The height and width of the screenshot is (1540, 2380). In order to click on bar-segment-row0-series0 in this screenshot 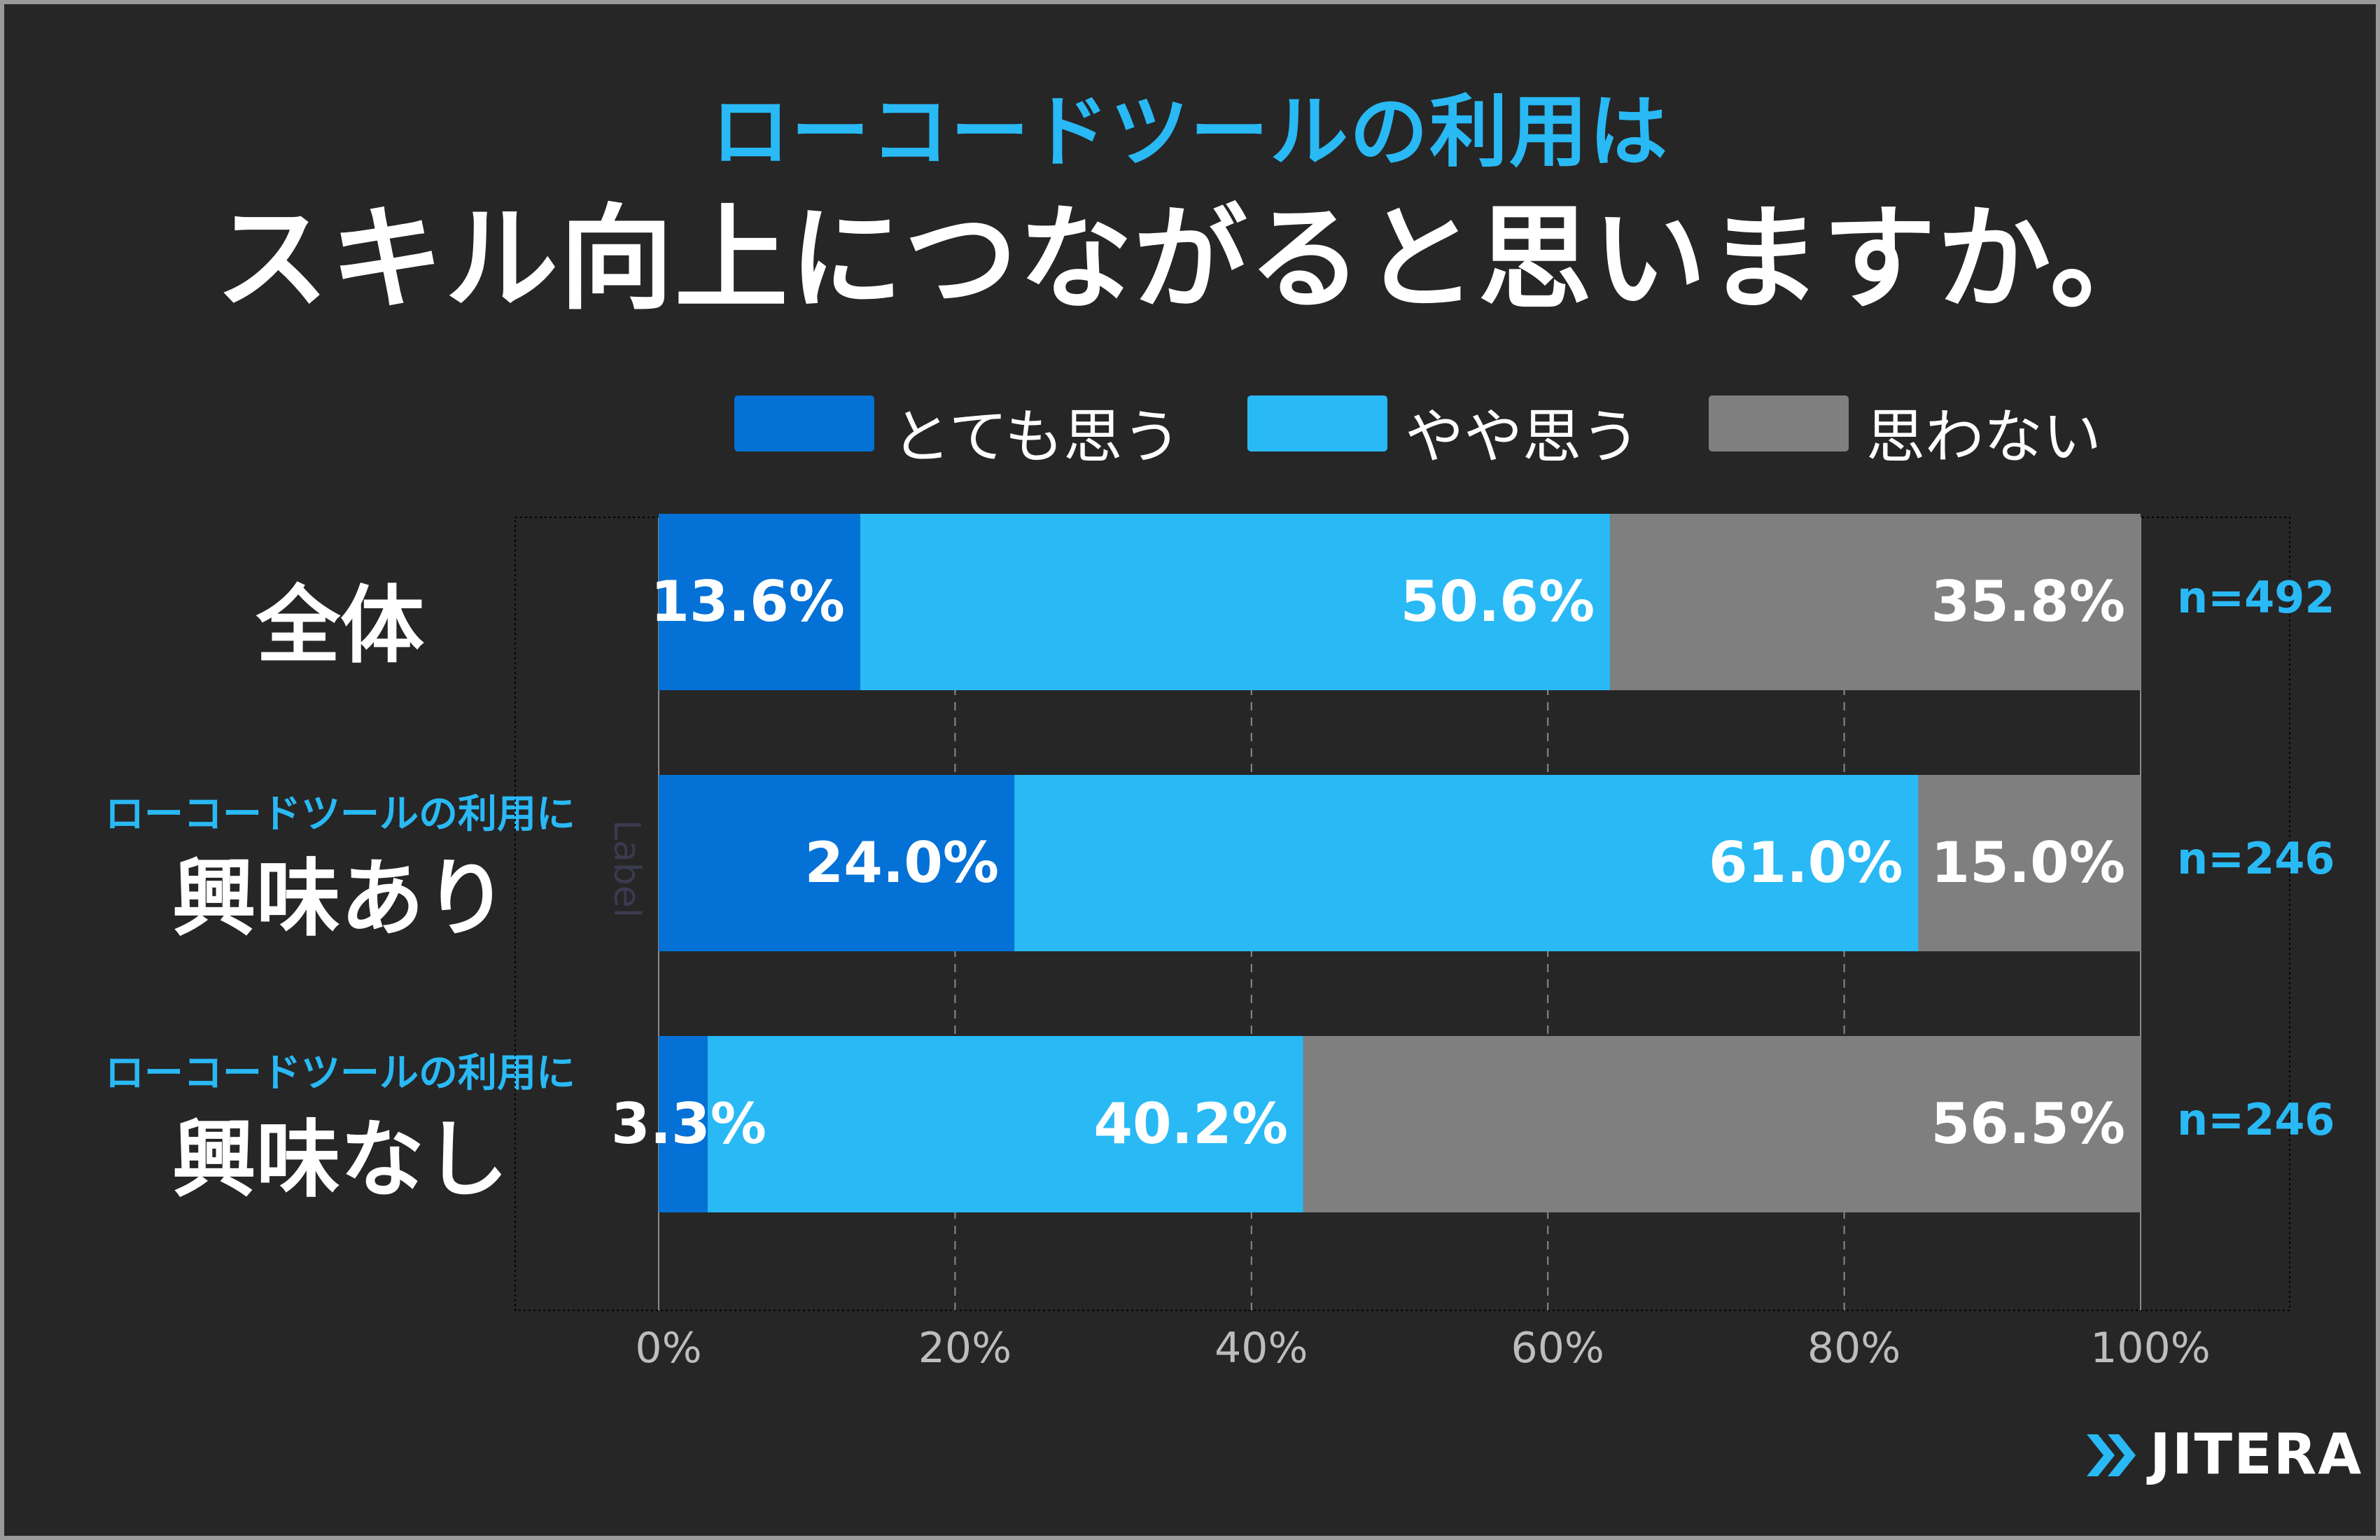, I will do `click(759, 602)`.